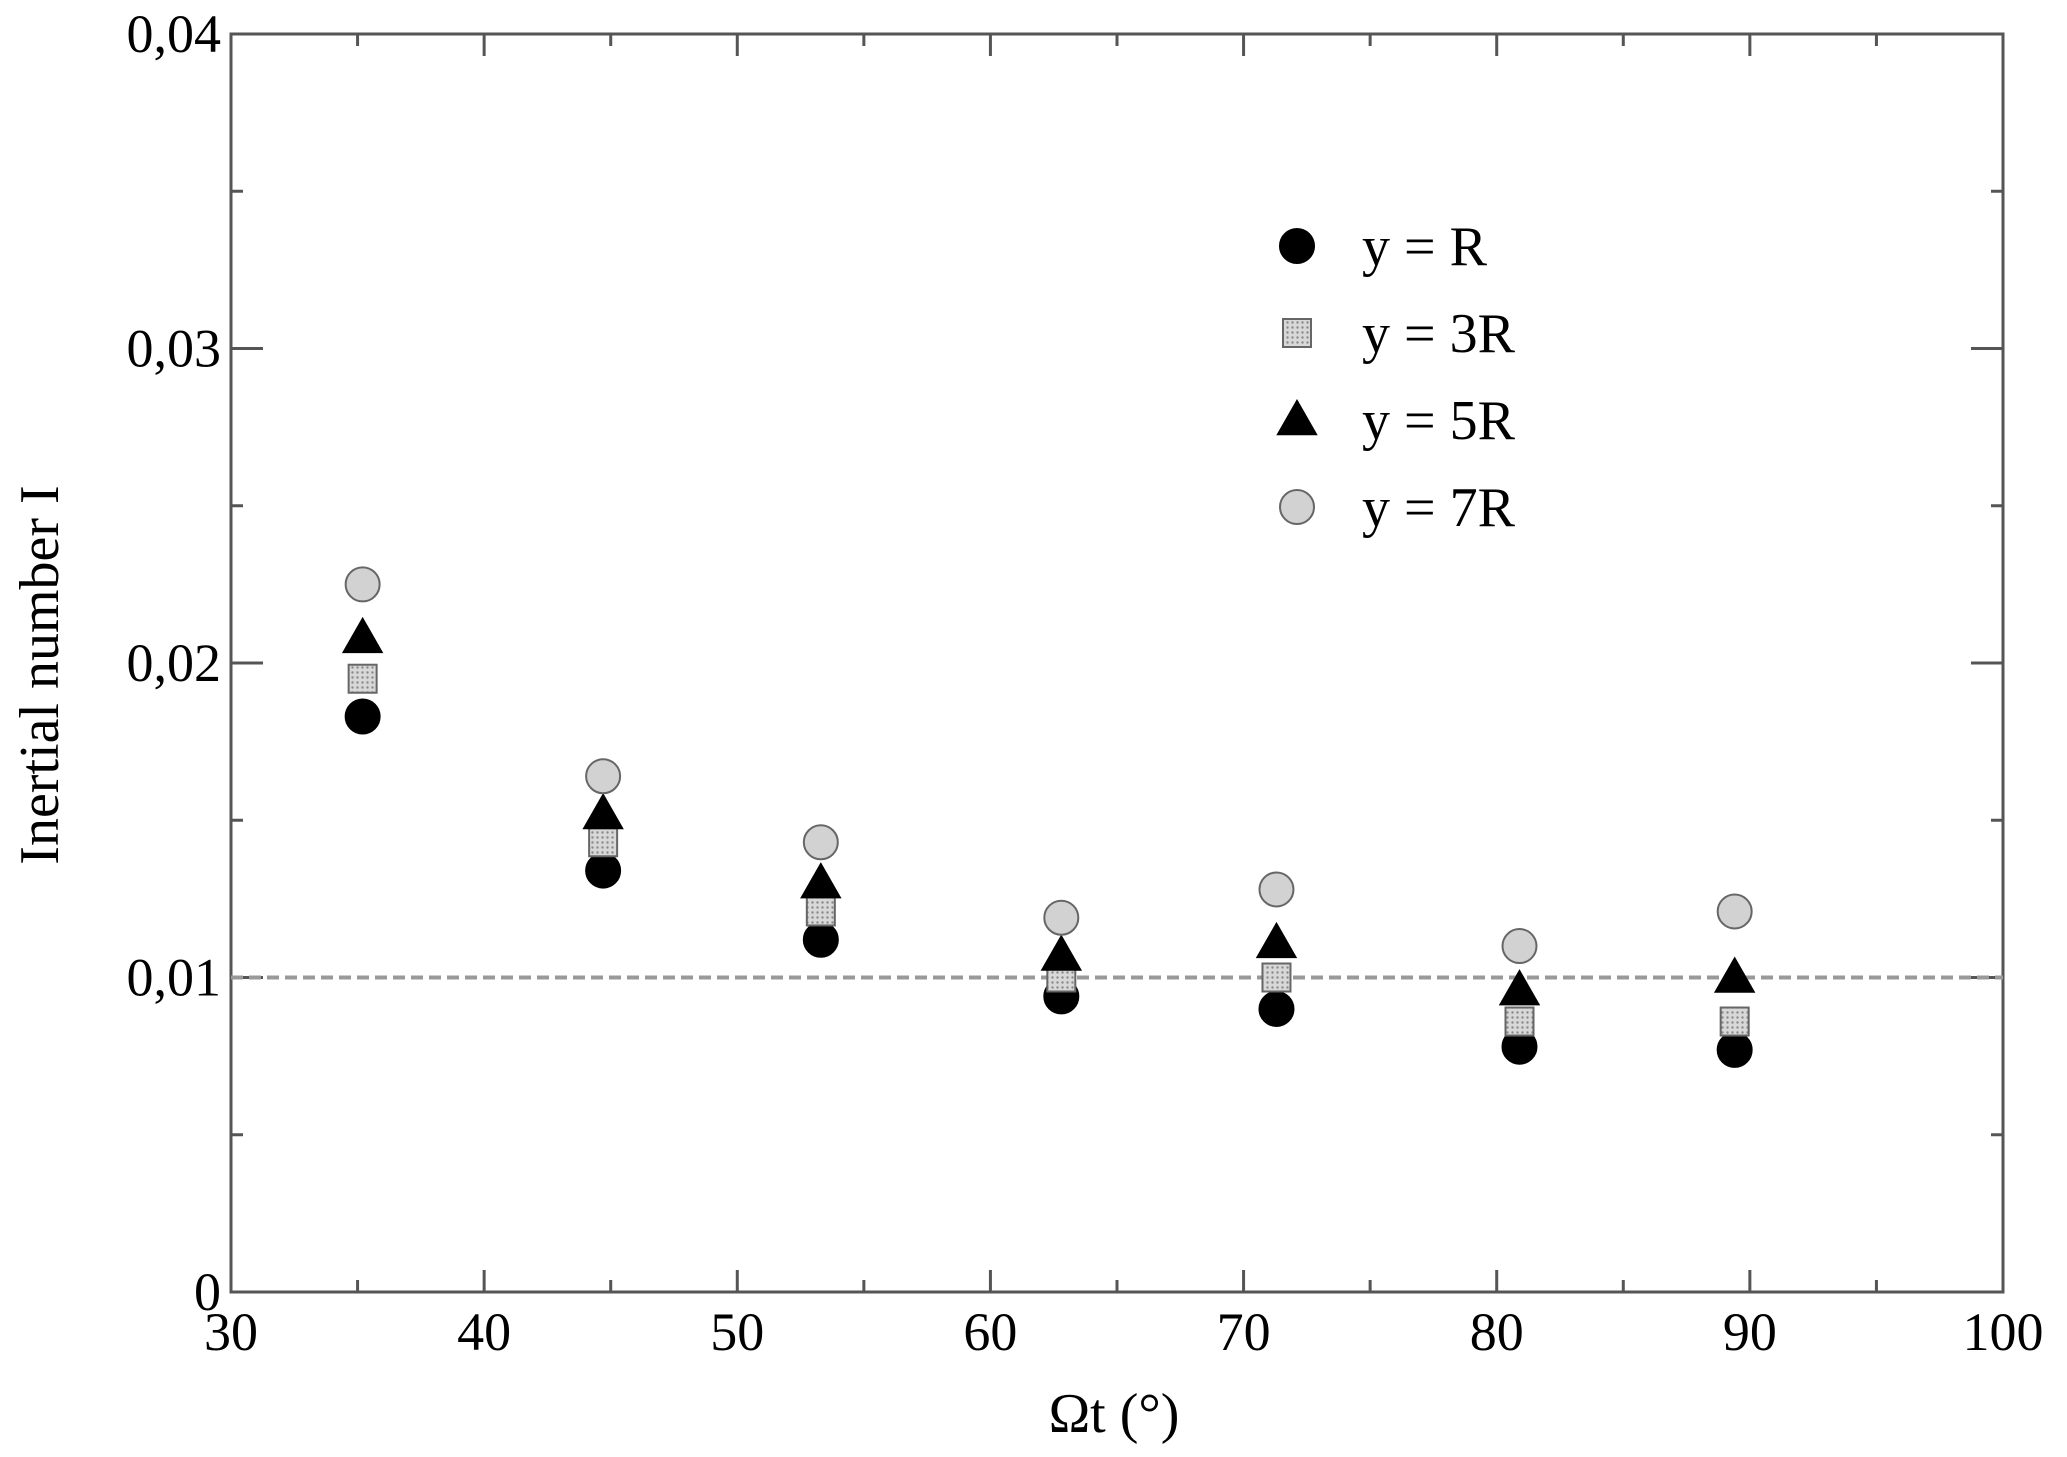 The height and width of the screenshot is (1457, 2067). What do you see at coordinates (1439, 421) in the screenshot?
I see `legend-label: y = 5R` at bounding box center [1439, 421].